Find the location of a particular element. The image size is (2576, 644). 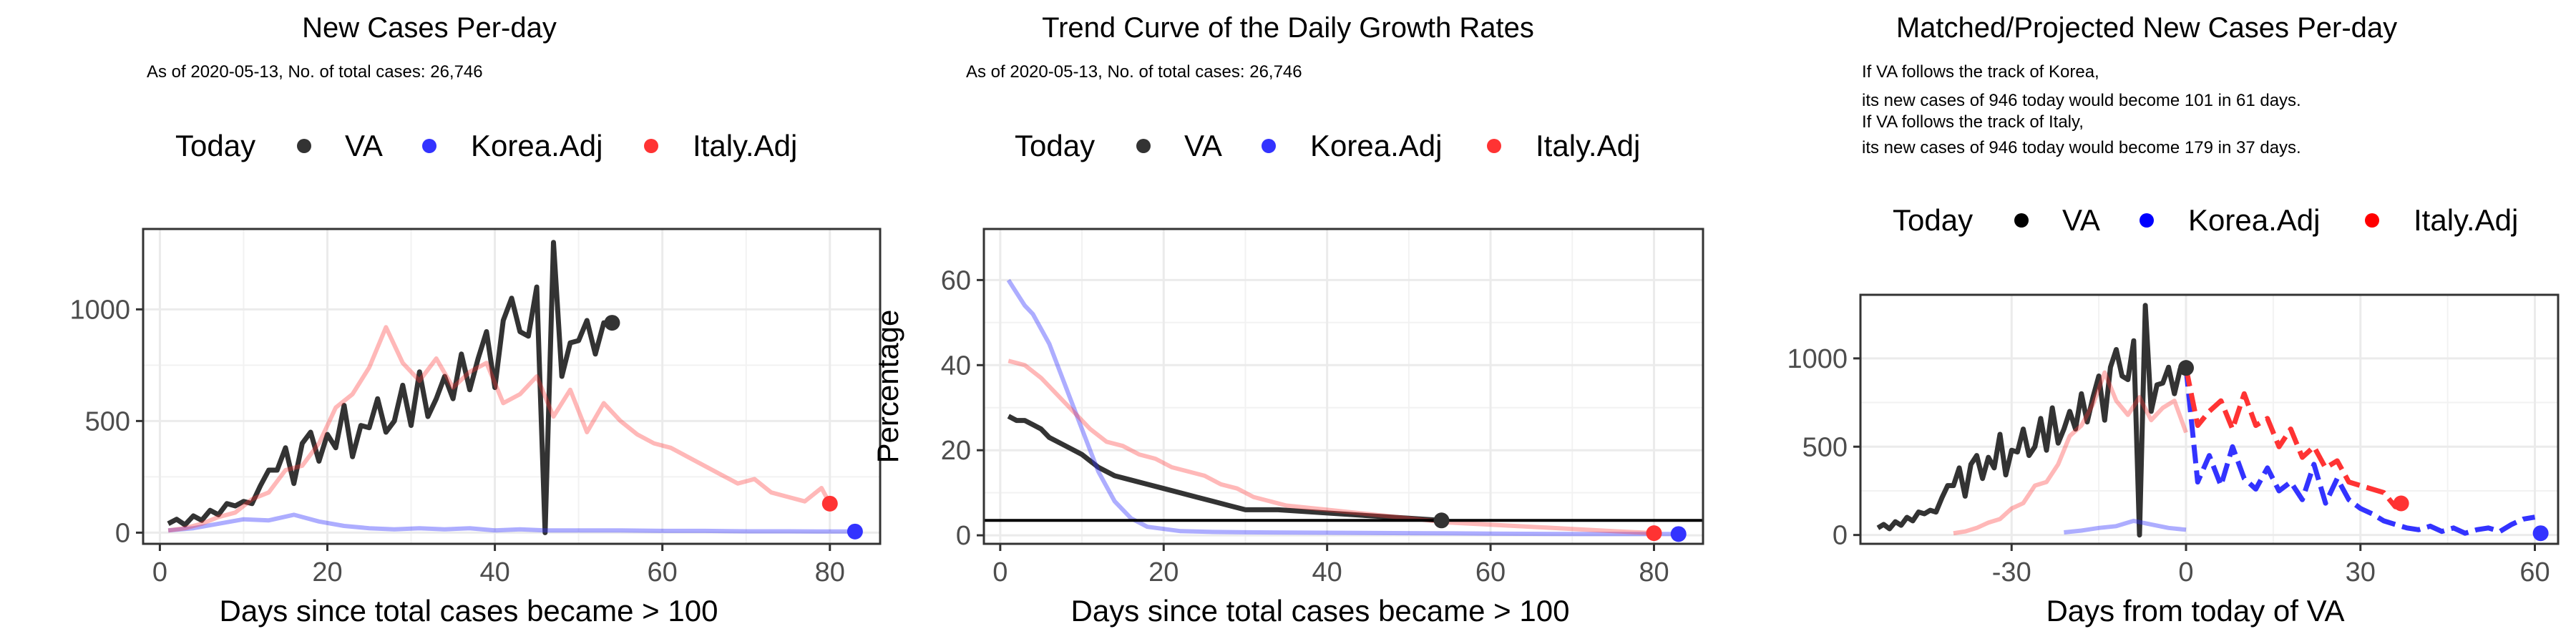

projection-line-korea-adj is located at coordinates (2359, 451).